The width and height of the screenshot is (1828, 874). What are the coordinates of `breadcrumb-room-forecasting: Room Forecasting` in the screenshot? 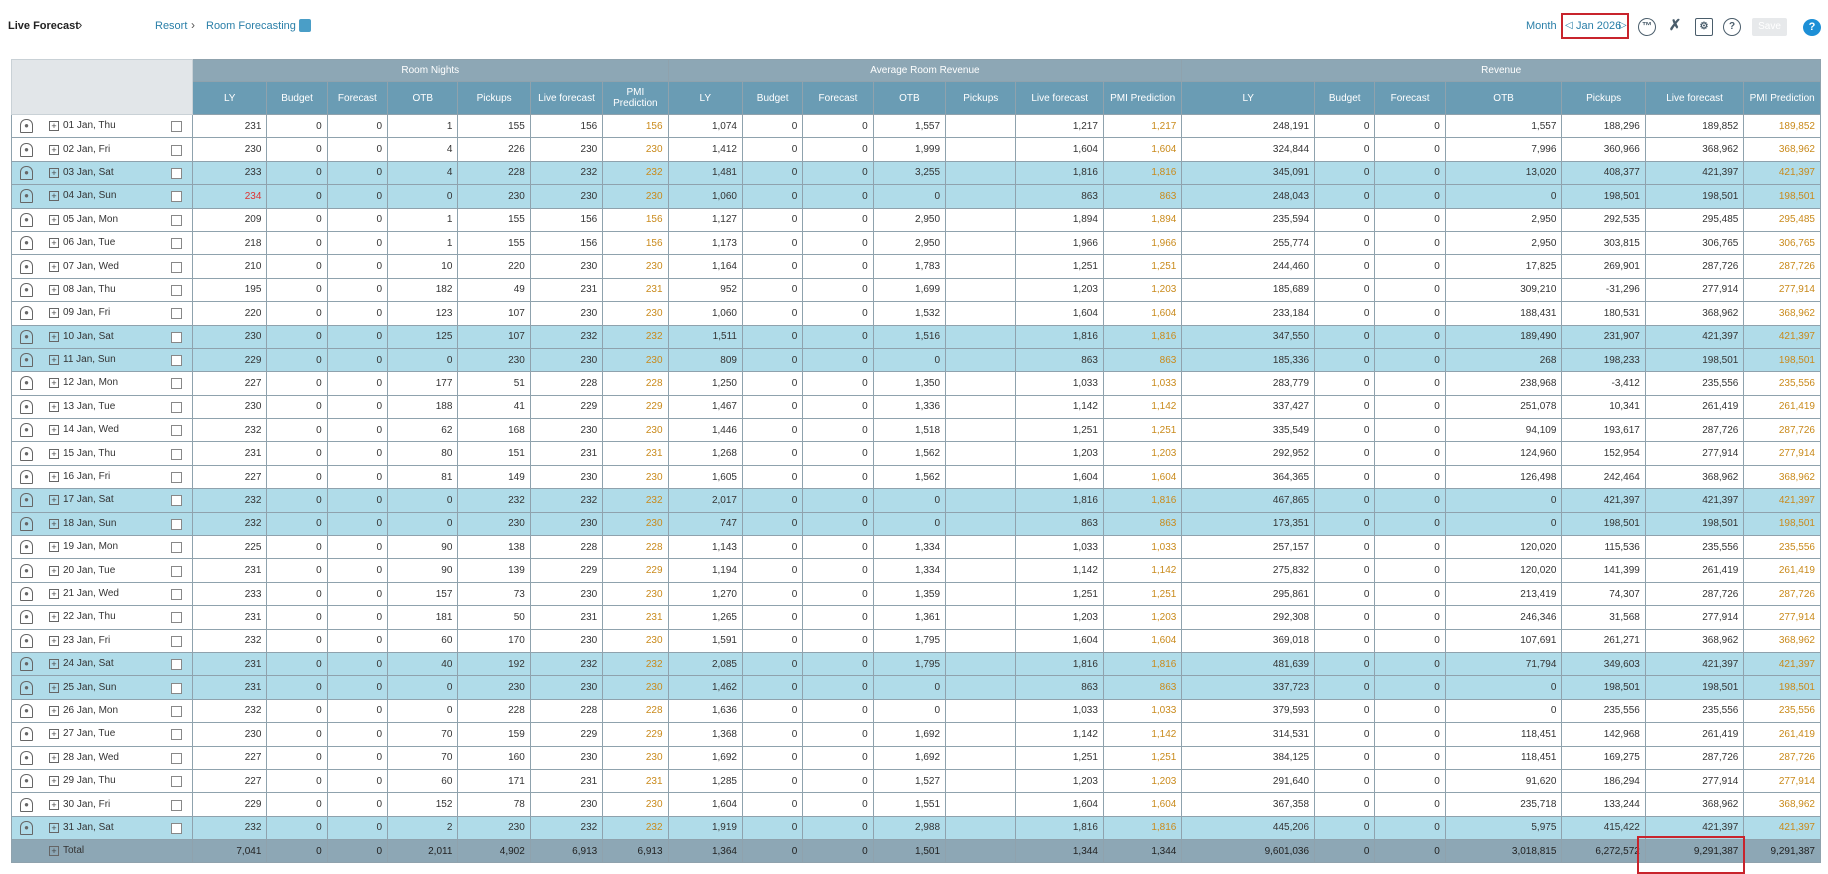 It's located at (251, 26).